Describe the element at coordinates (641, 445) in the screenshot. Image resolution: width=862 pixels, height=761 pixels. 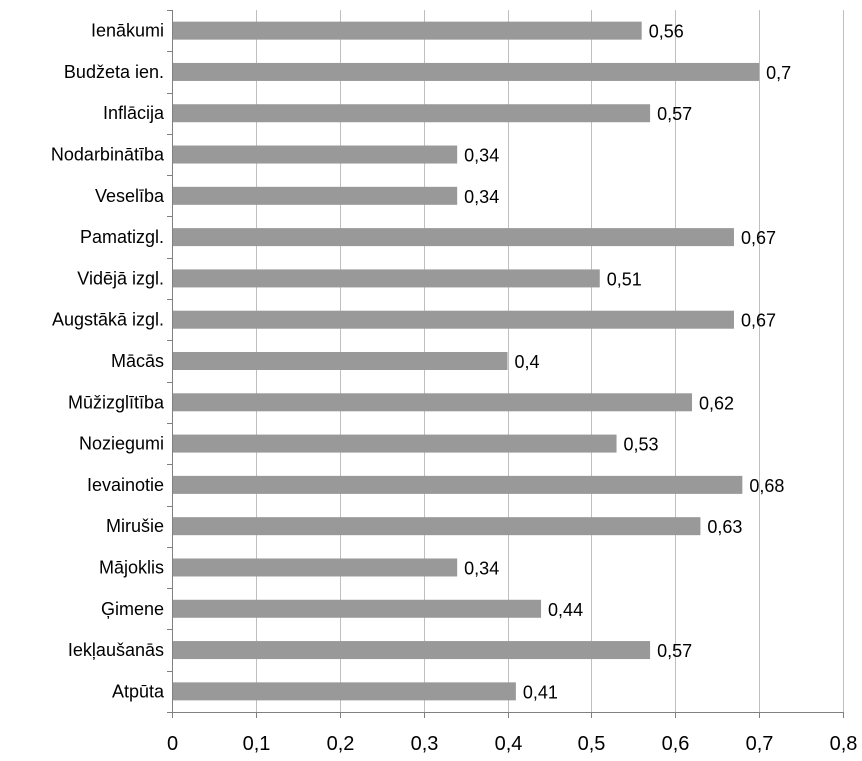
I see `data-label: 0,53` at that location.